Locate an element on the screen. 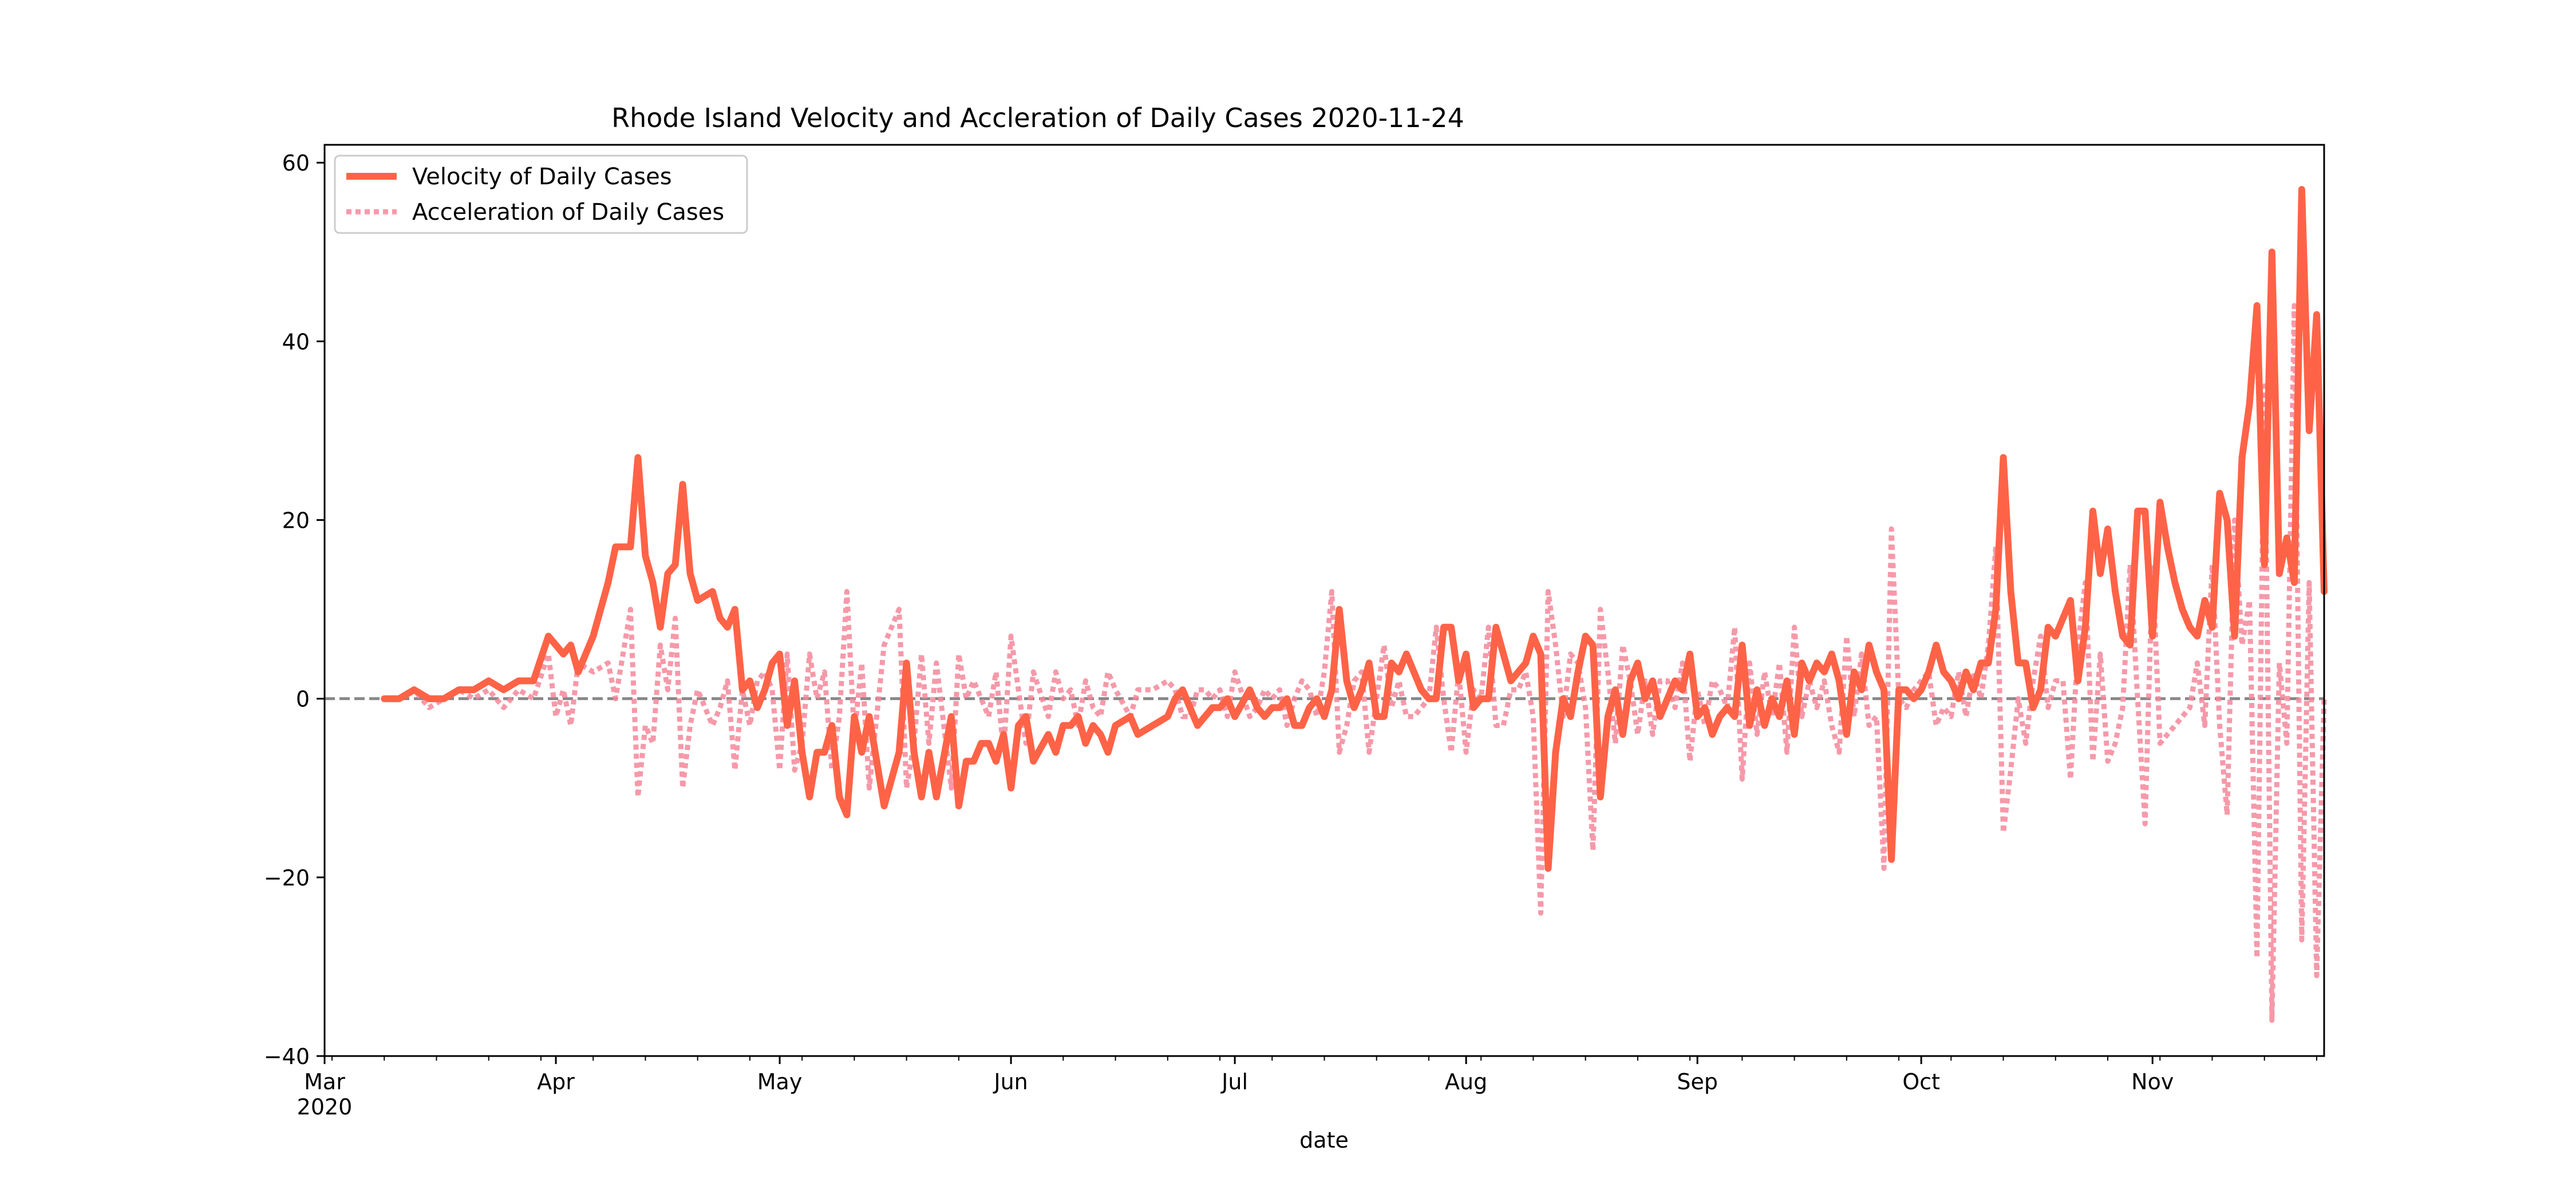 The image size is (2576, 1202). x-axis-label: date is located at coordinates (1324, 1141).